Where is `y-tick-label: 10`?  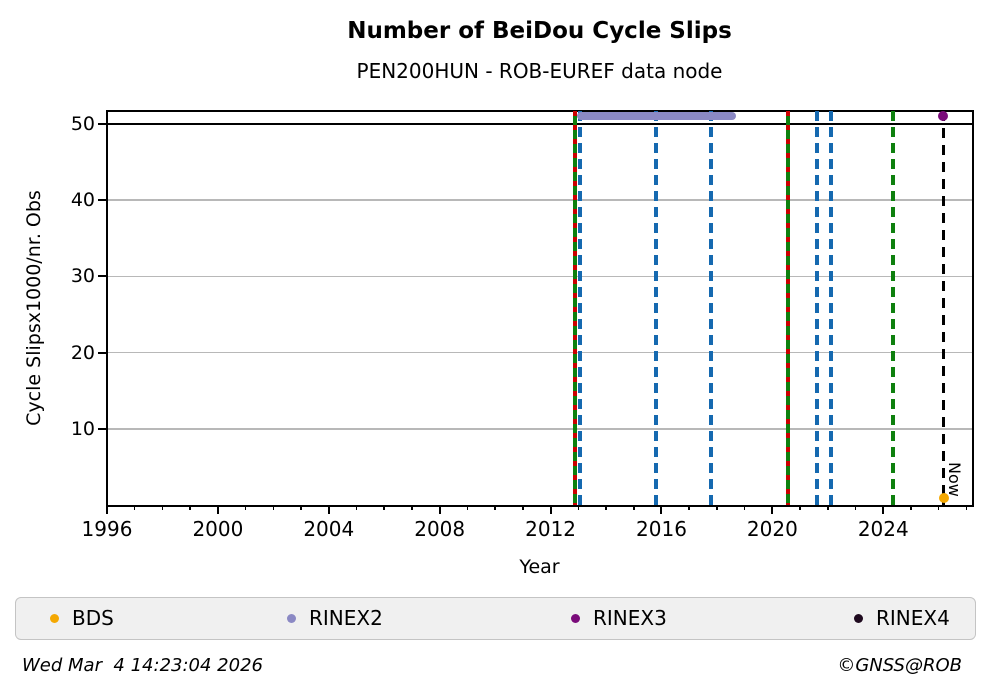
y-tick-label: 10 is located at coordinates (82, 428).